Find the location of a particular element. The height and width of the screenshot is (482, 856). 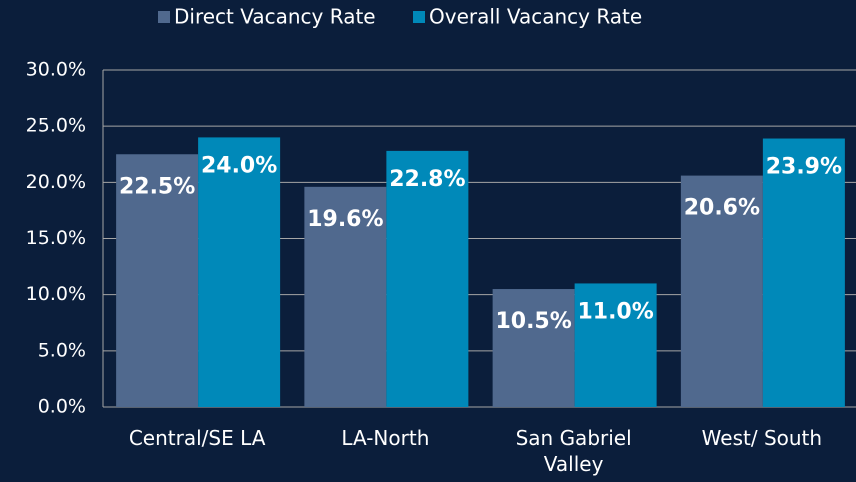

value-label: 24.0% is located at coordinates (239, 165).